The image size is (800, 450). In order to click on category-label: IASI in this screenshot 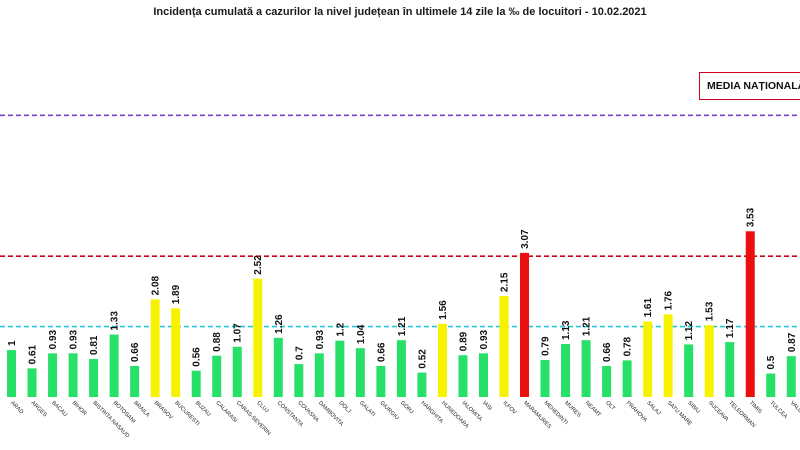, I will do `click(487, 406)`.